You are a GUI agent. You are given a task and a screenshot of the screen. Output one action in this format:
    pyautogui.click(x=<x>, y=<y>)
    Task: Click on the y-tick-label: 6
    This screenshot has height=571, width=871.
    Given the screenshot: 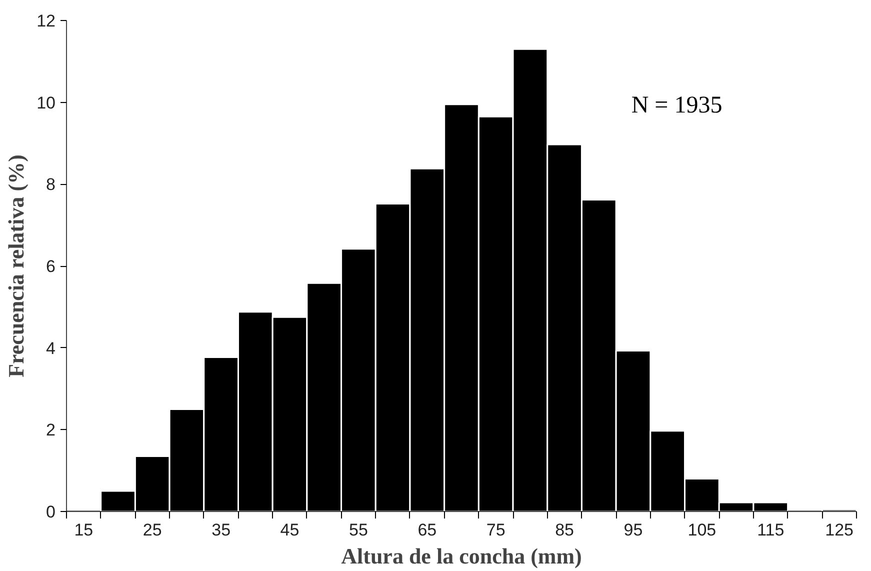 What is the action you would take?
    pyautogui.click(x=51, y=266)
    